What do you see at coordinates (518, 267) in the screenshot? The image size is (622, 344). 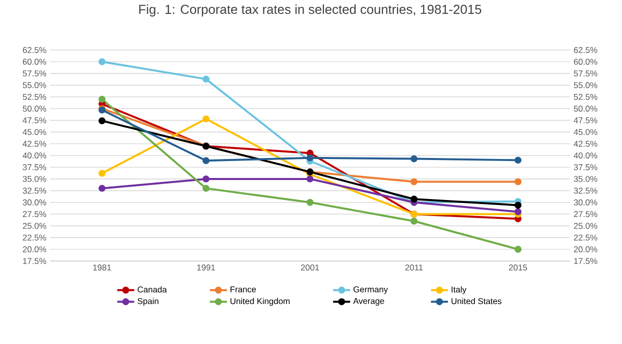 I see `x-tick-label: 2015` at bounding box center [518, 267].